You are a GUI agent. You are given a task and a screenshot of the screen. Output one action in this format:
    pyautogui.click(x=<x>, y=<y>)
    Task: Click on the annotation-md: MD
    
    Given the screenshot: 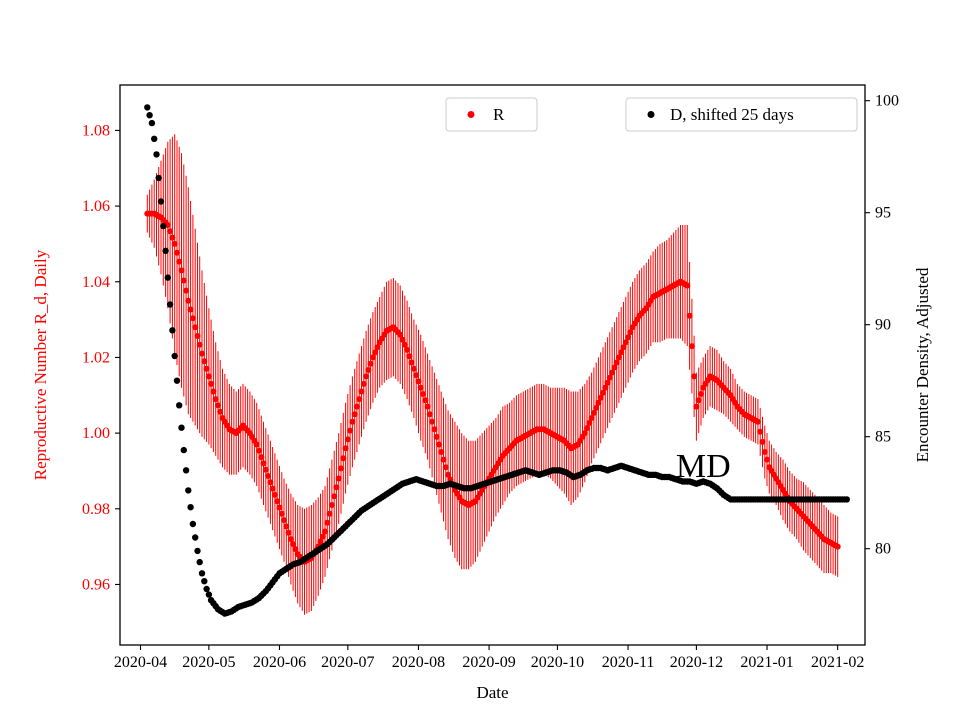 What is the action you would take?
    pyautogui.click(x=703, y=466)
    